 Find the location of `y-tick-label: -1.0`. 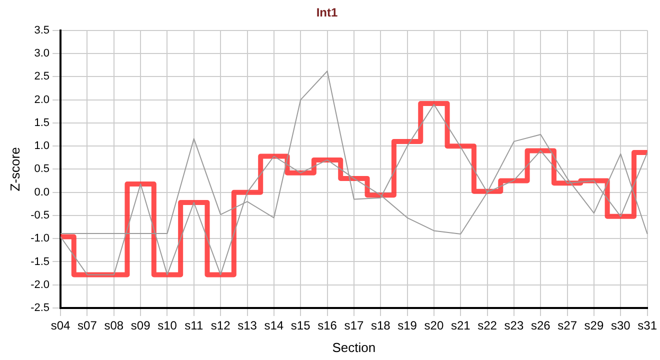

y-tick-label: -1.0 is located at coordinates (40, 238).